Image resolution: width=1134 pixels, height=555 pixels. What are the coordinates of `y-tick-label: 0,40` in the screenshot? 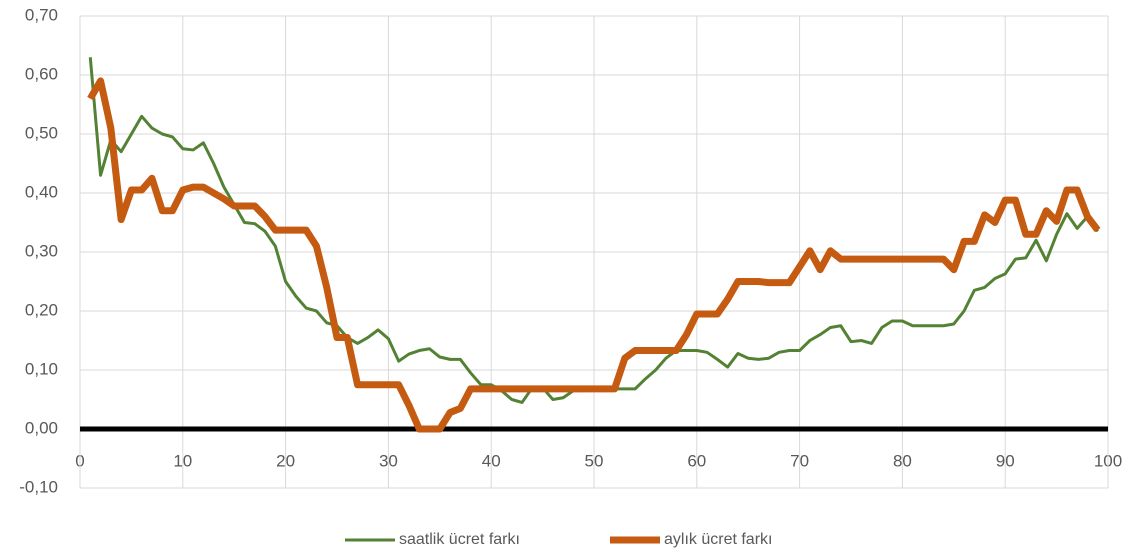 It's located at (41, 191).